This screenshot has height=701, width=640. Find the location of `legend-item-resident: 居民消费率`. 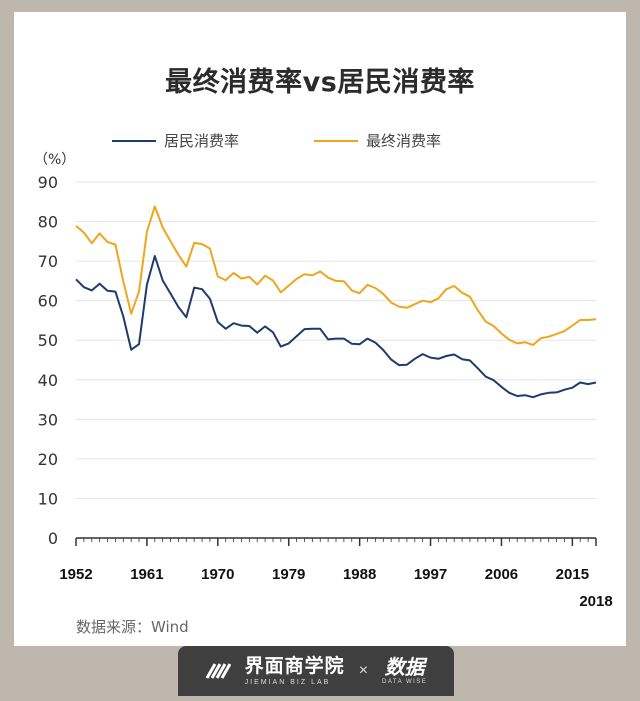

legend-item-resident: 居民消费率 is located at coordinates (175, 140).